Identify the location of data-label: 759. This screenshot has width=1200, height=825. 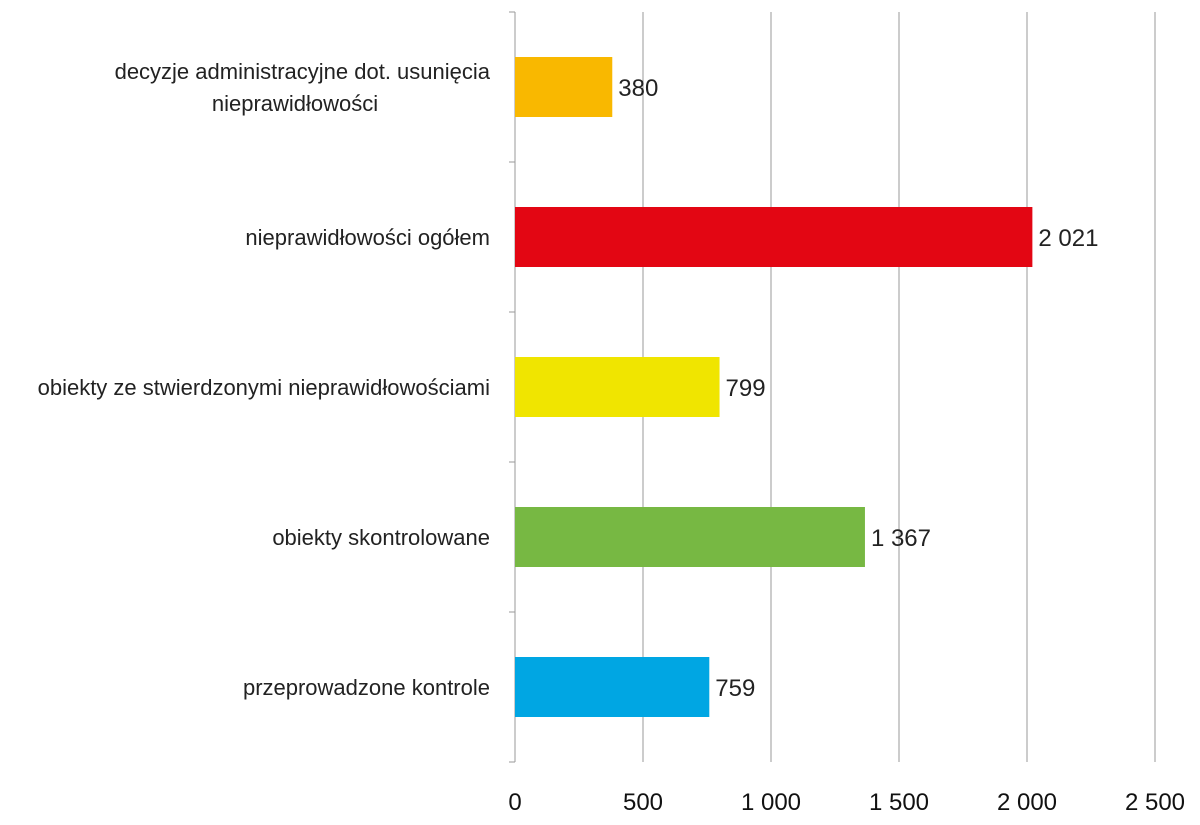
(735, 688).